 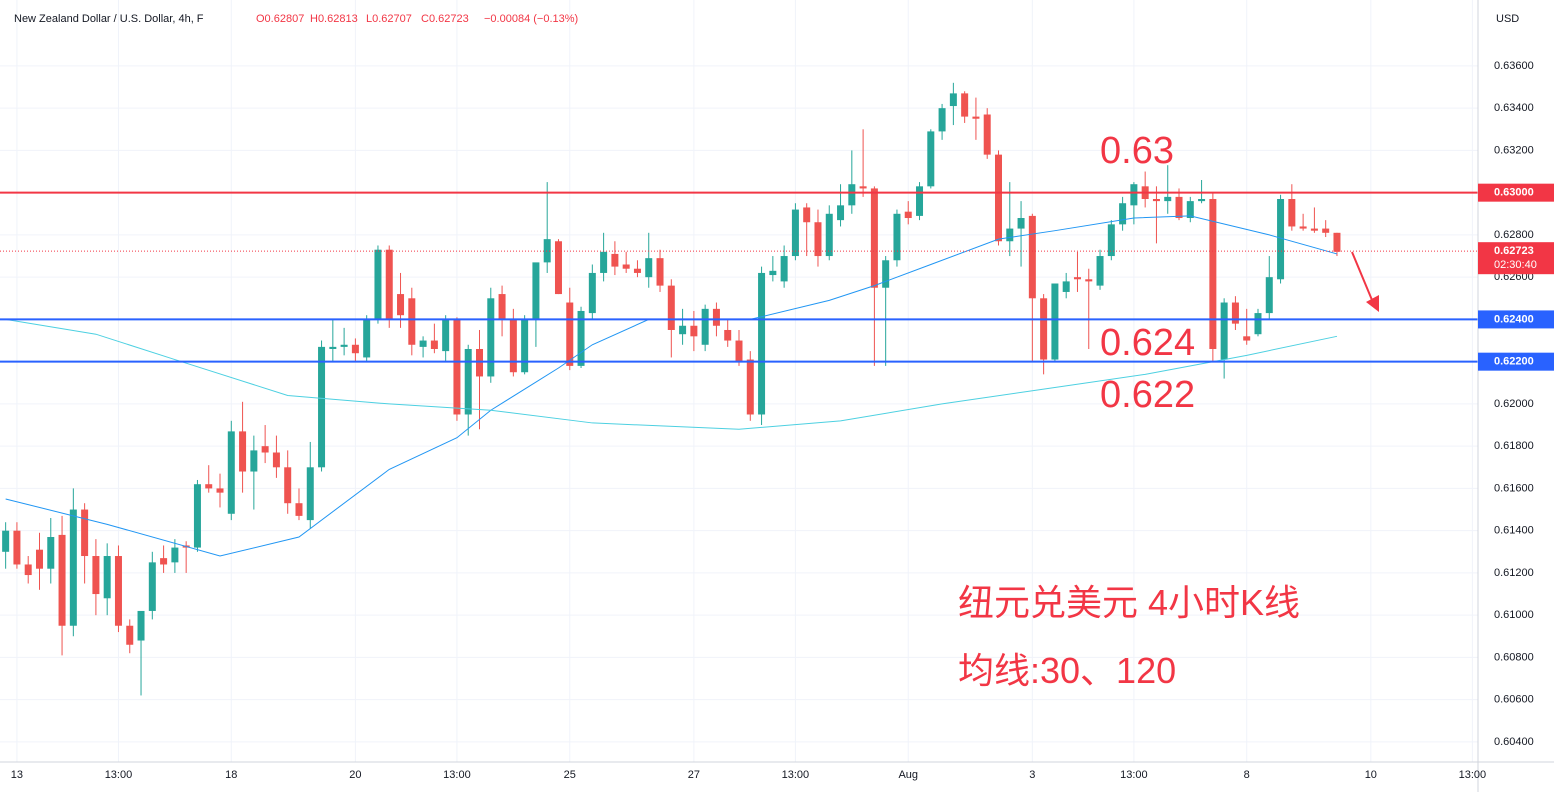 I want to click on x-tick-label: 13, so click(x=17, y=775).